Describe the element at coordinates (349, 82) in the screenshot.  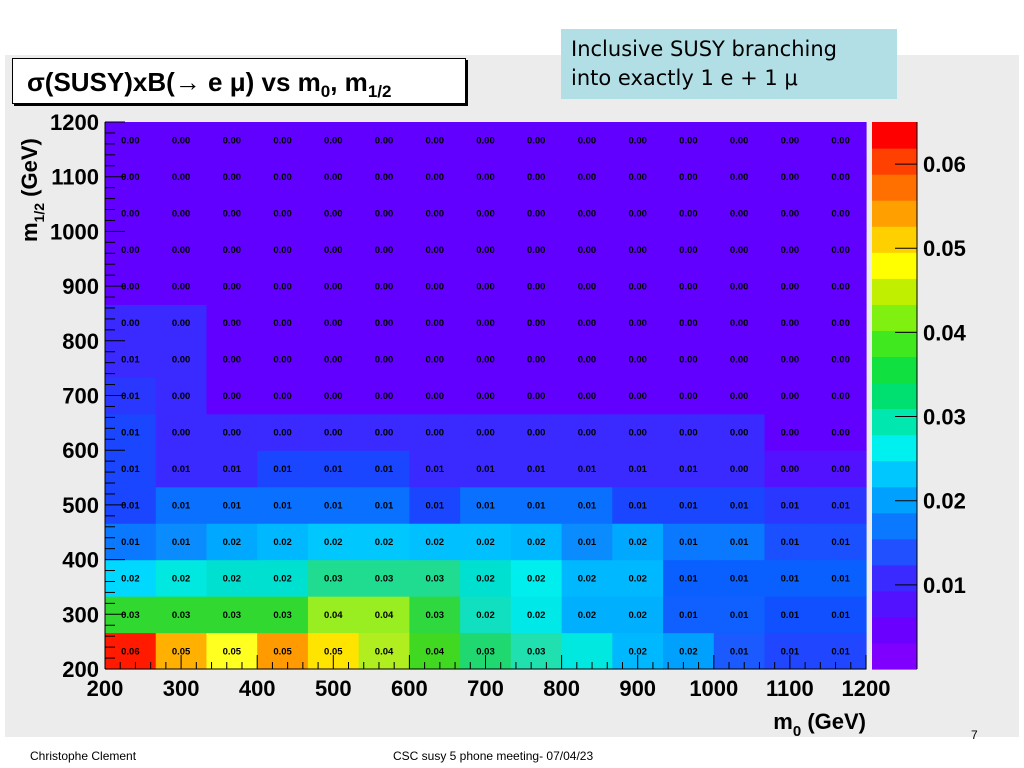
I see `chart-title-mid: , m` at that location.